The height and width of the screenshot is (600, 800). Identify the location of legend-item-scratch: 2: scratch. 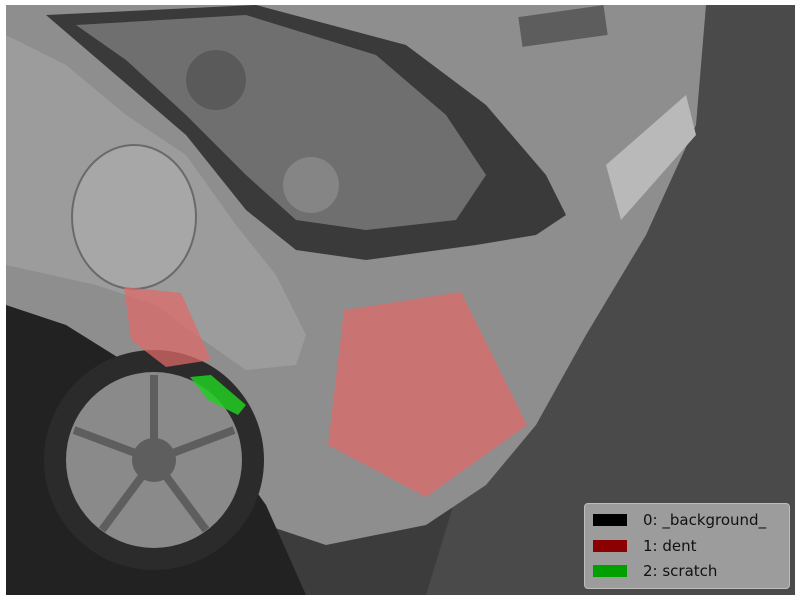
(655, 571).